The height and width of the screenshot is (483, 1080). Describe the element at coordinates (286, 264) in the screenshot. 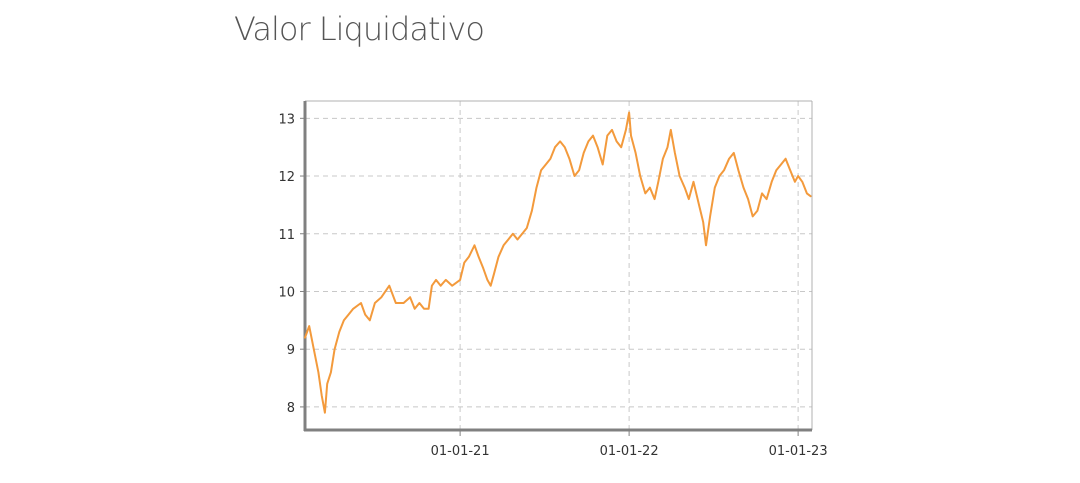

I see `y-tick-labels: 8 9 10 11 12 13` at that location.